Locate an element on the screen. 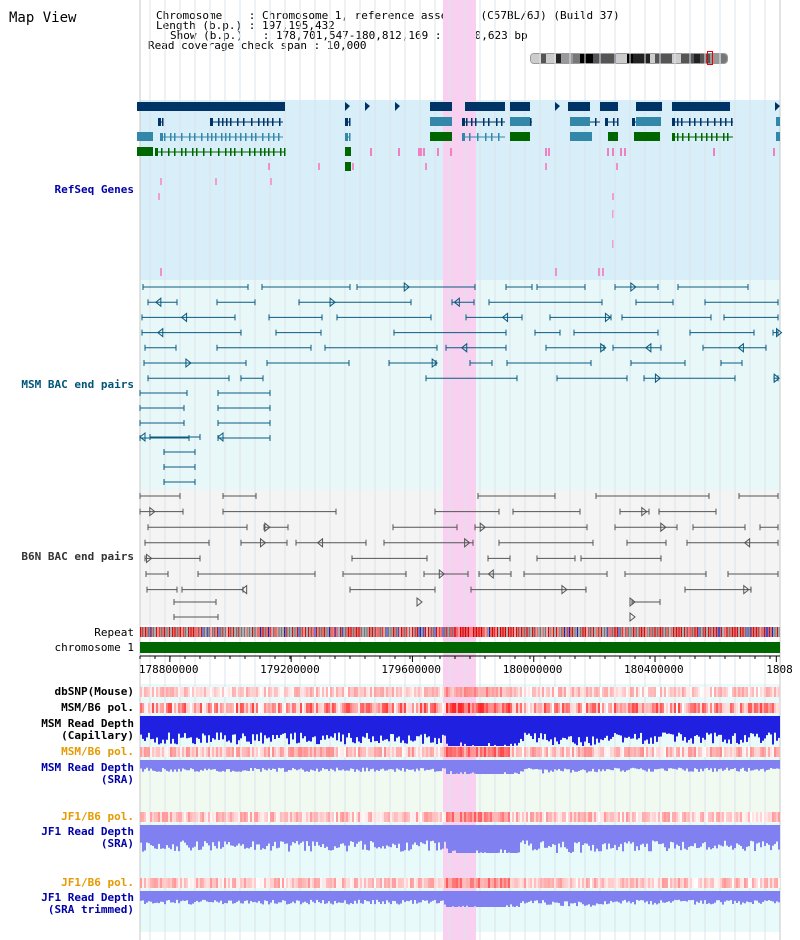 This screenshot has height=940, width=800. chromosome-ideogram is located at coordinates (629, 58).